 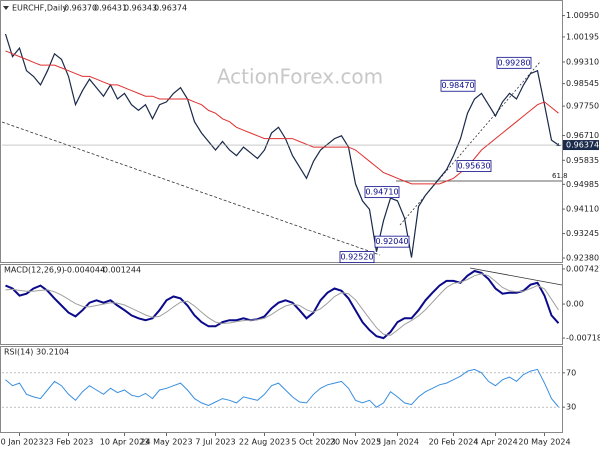 I want to click on rsi-title: RSI(14), so click(x=18, y=352).